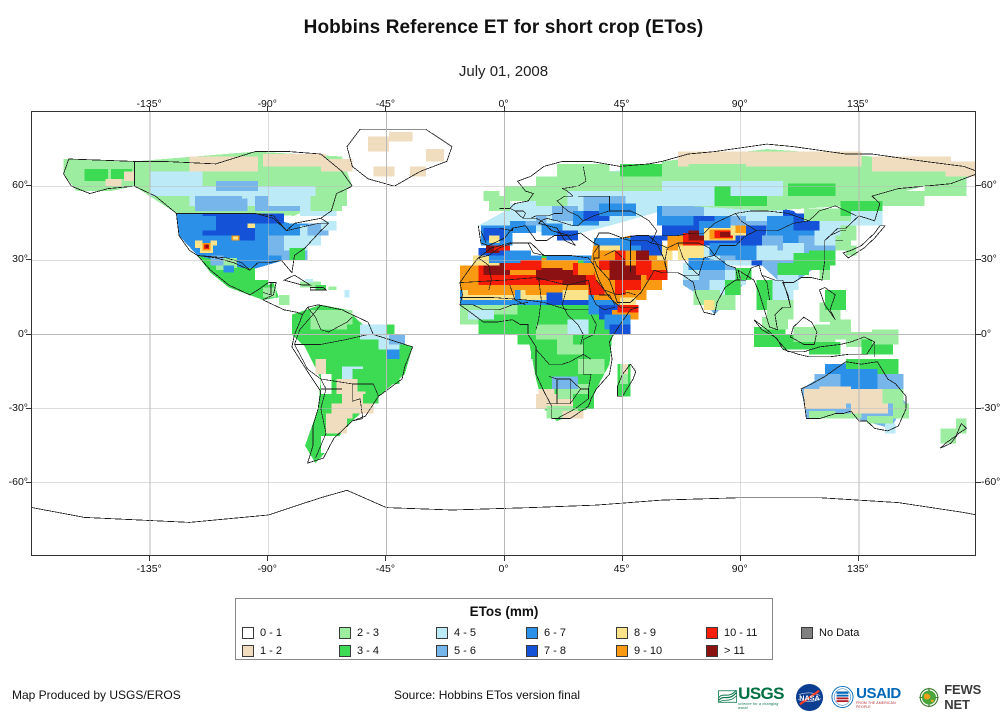 This screenshot has height=720, width=1007. I want to click on legend-column-2: 2 - 3 3 - 4, so click(359, 642).